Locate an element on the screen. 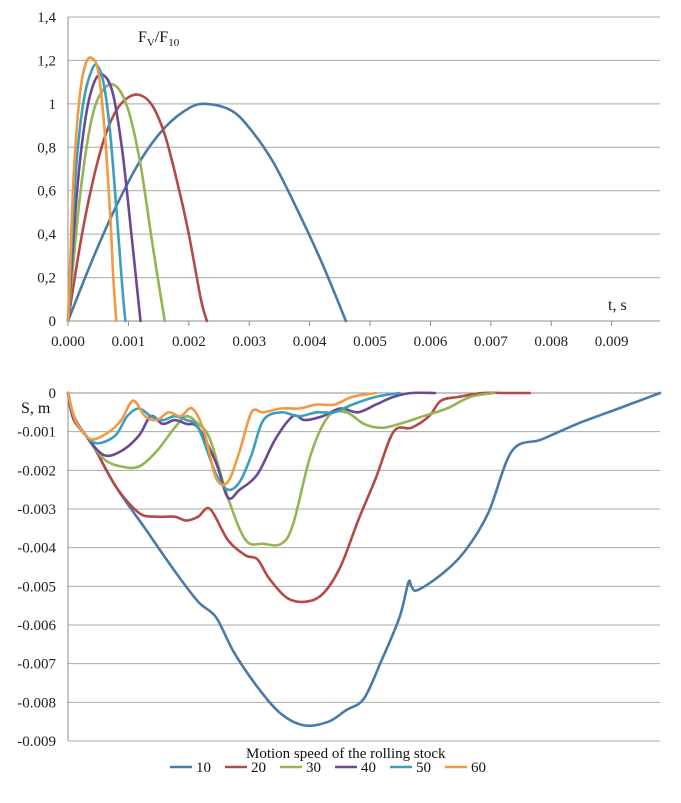 The height and width of the screenshot is (803, 681). bottom-y-tick-label: -0.007 is located at coordinates (36, 665).